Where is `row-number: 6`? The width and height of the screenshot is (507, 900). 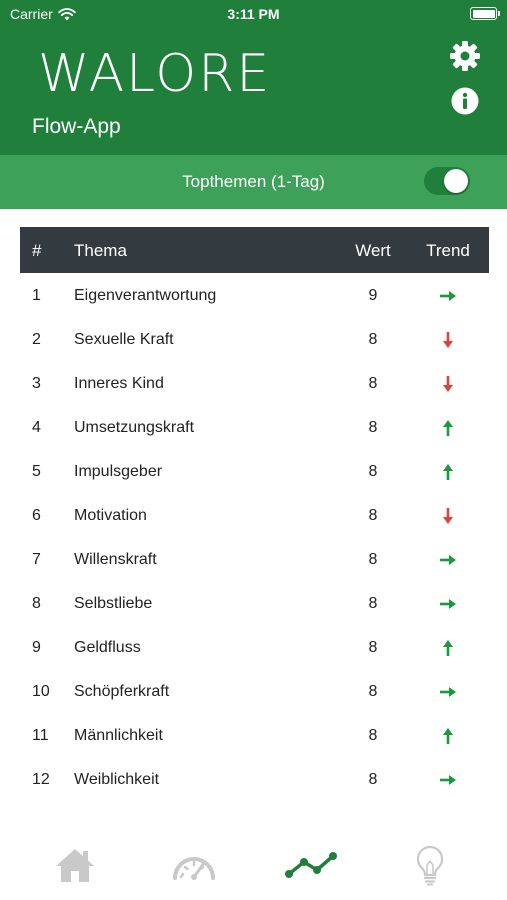
row-number: 6 is located at coordinates (36, 515).